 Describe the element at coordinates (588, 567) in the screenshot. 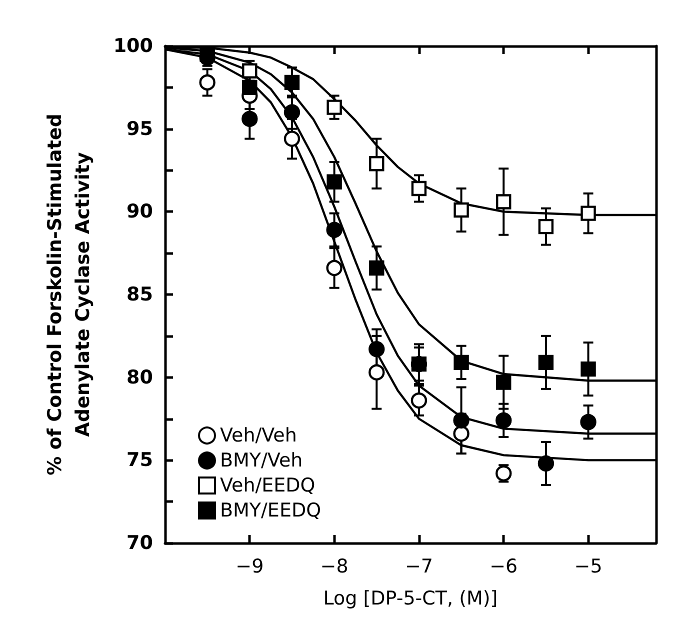

I see `x-tick-label: −5` at that location.